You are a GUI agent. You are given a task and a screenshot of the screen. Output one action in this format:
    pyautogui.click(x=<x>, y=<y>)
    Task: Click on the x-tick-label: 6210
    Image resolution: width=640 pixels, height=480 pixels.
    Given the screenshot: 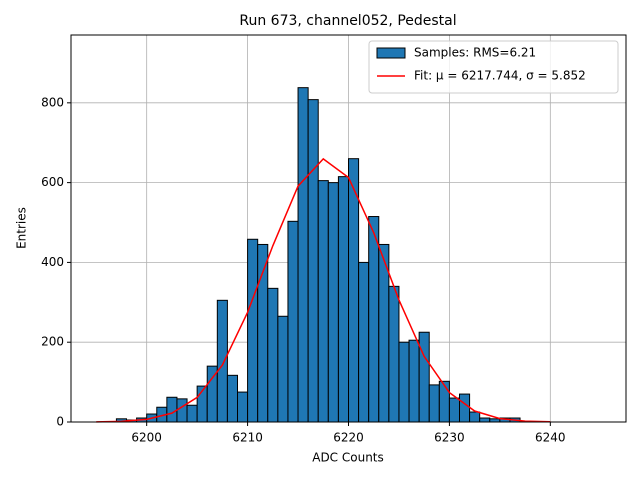 What is the action you would take?
    pyautogui.click(x=247, y=438)
    